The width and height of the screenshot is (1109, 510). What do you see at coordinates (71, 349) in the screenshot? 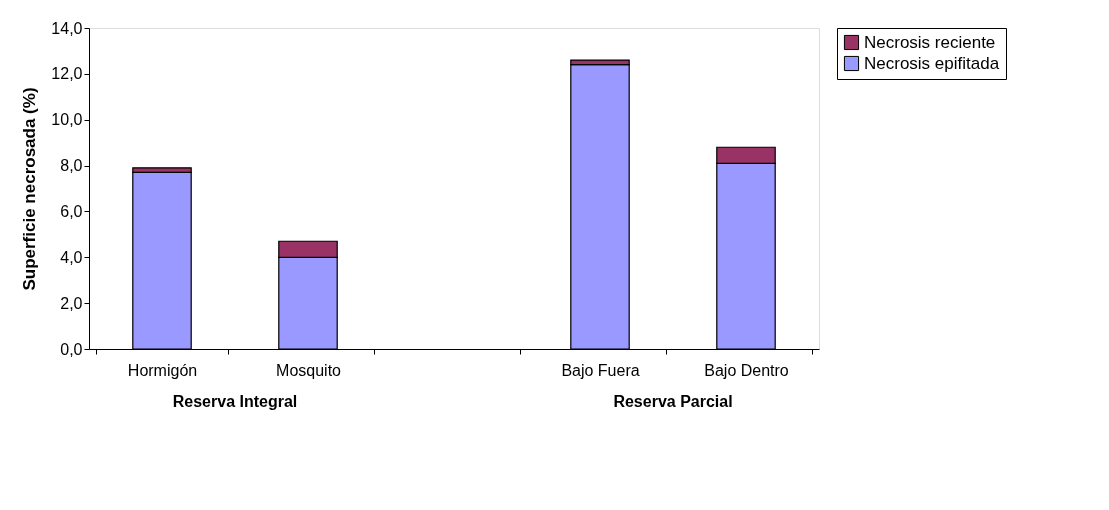
I see `y-tick-label: 0,0` at bounding box center [71, 349].